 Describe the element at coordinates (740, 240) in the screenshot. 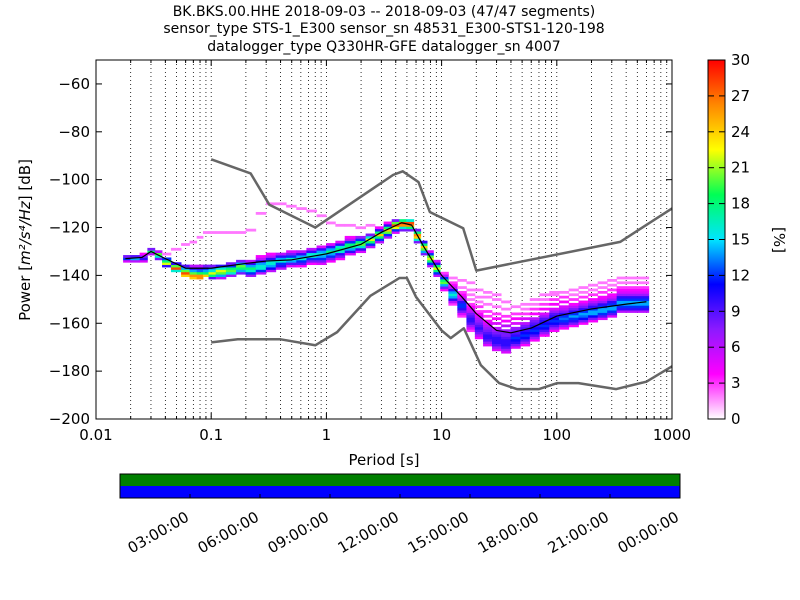

I see `colorbar-tick-label: 15` at that location.